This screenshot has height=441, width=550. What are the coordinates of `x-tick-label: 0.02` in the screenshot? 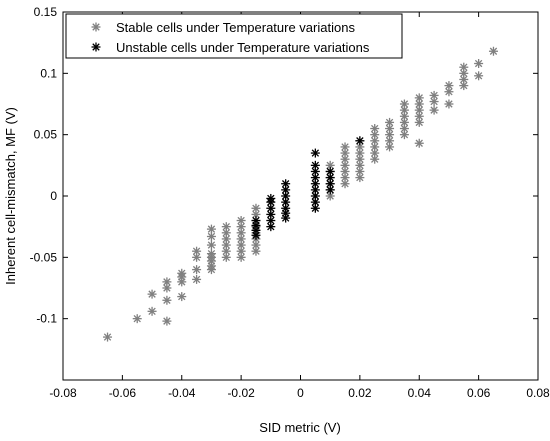 It's located at (360, 393).